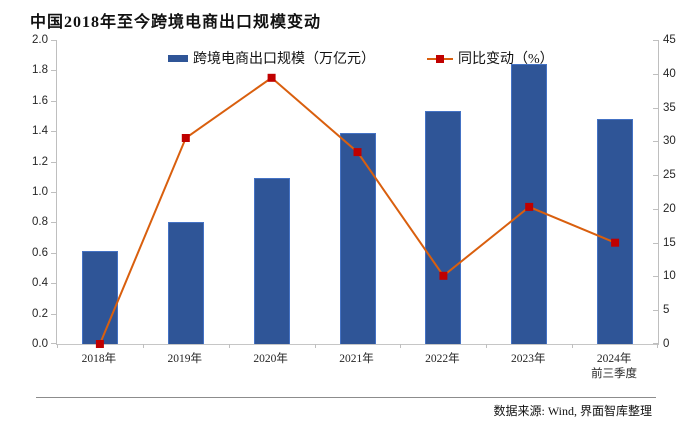  Describe the element at coordinates (40, 161) in the screenshot. I see `left-axis-tick-label: 1.2` at that location.